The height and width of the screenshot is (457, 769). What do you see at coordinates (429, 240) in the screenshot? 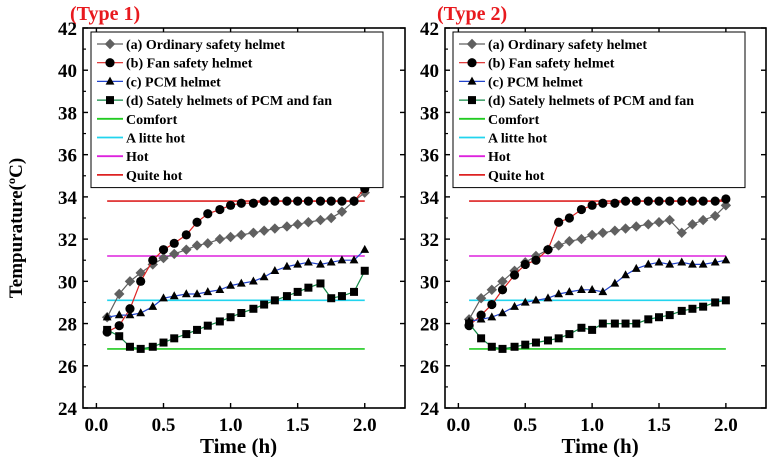
I see `y-tick-label: 32` at bounding box center [429, 240].